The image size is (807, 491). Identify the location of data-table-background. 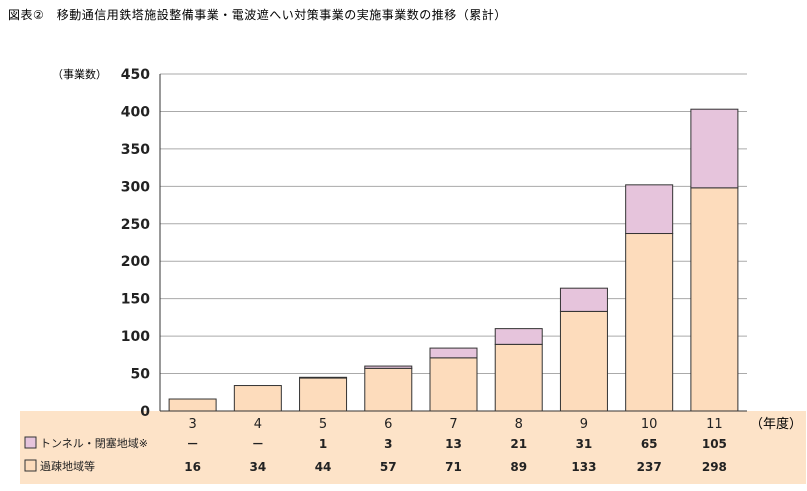
(413, 447).